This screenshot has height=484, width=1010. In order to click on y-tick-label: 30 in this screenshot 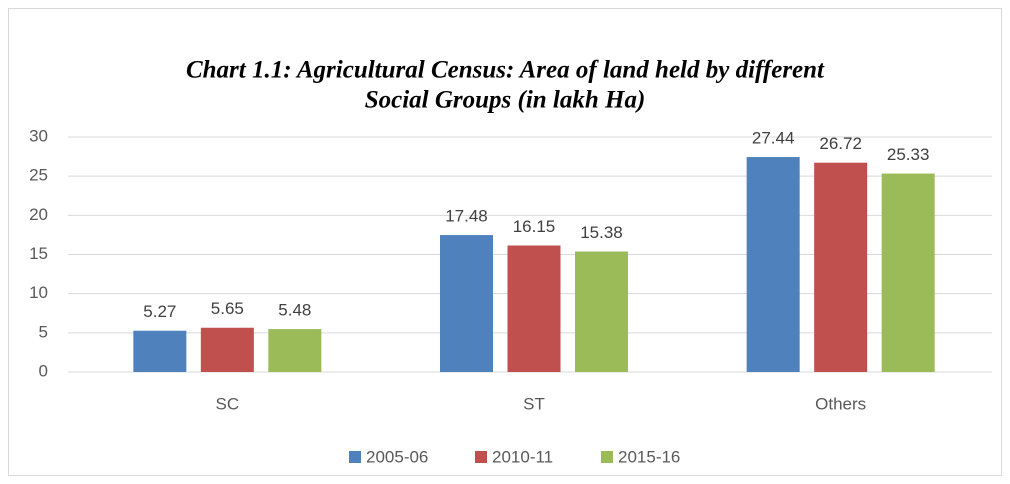, I will do `click(38, 135)`.